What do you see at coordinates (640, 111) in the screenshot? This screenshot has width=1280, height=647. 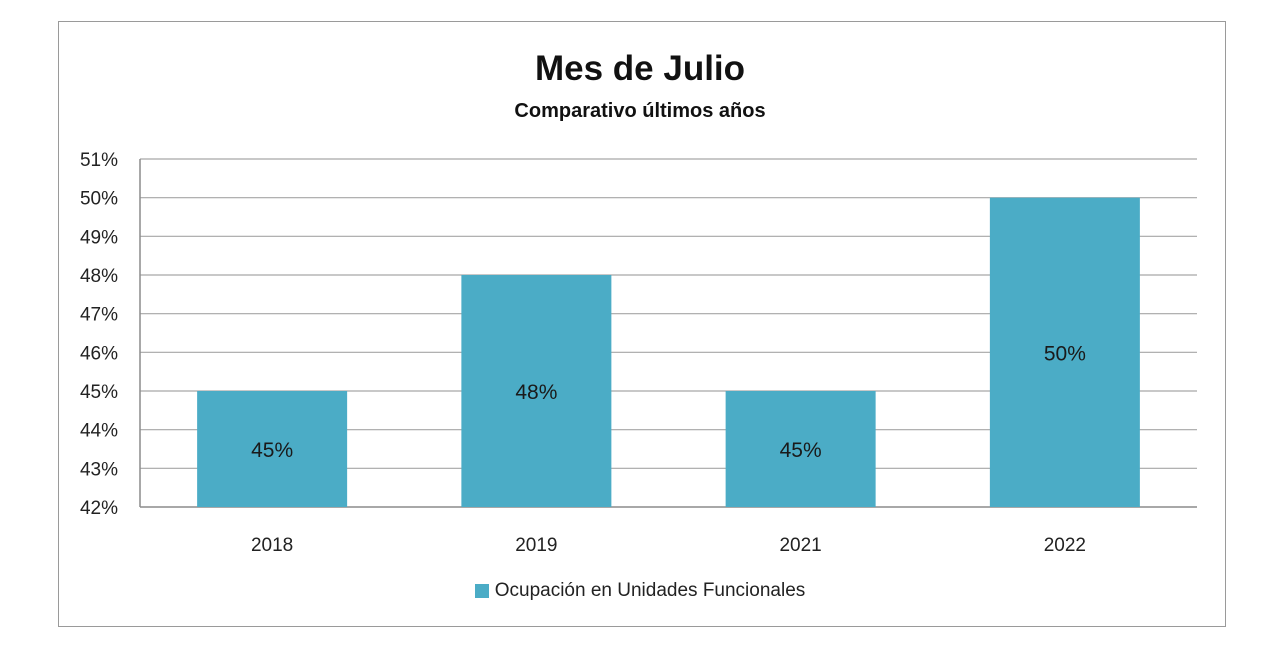 I see `chart-subtitle: Comparativo últimos años` at bounding box center [640, 111].